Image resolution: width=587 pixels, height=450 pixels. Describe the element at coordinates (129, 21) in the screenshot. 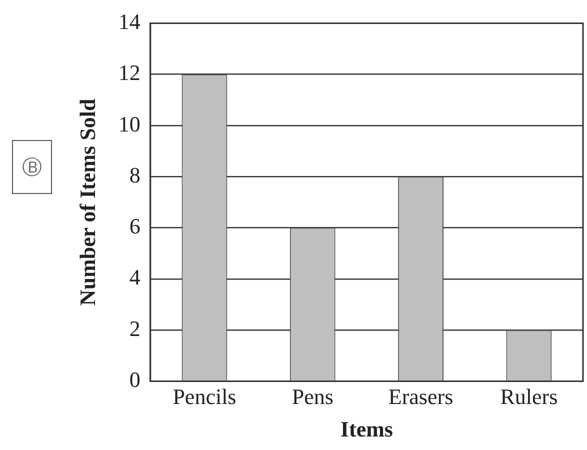

I see `y-tick-label: 14` at that location.